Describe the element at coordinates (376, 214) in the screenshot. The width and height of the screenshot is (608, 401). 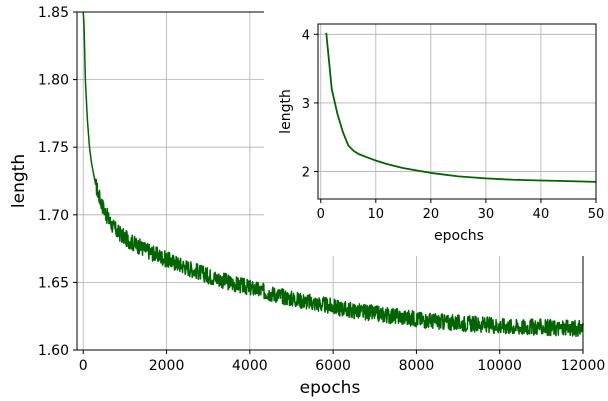
I see `inset-x-tick-label: 10` at that location.